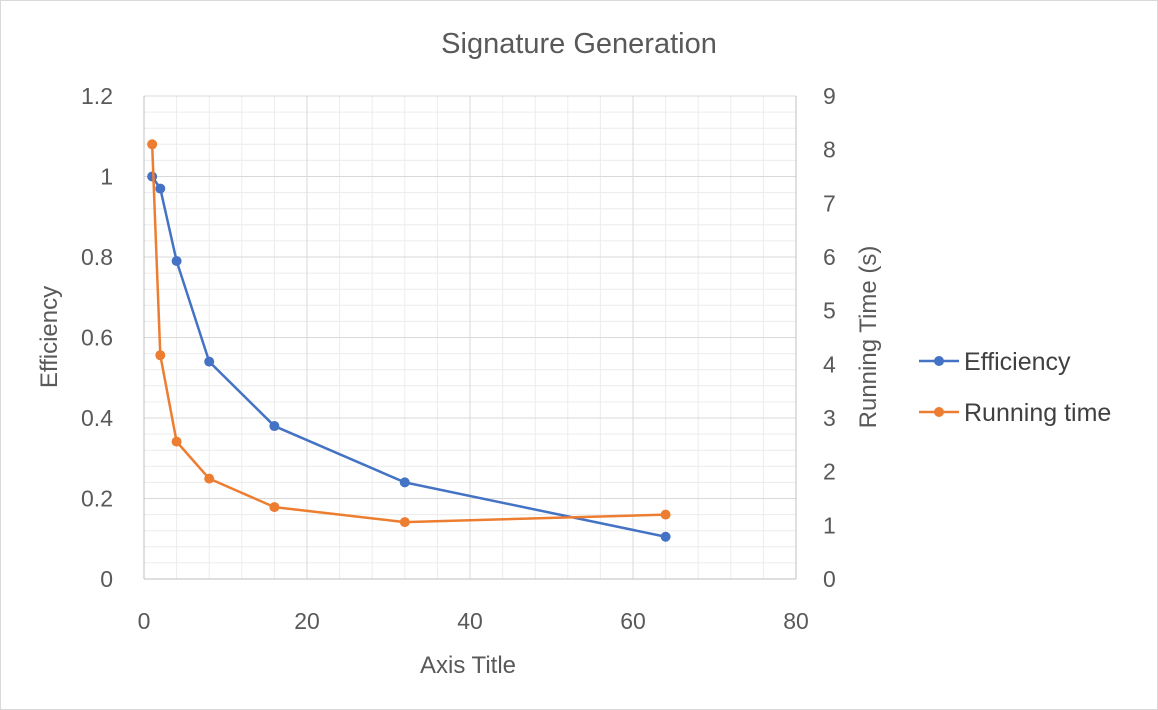  Describe the element at coordinates (144, 621) in the screenshot. I see `x-tick-label: 0` at that location.